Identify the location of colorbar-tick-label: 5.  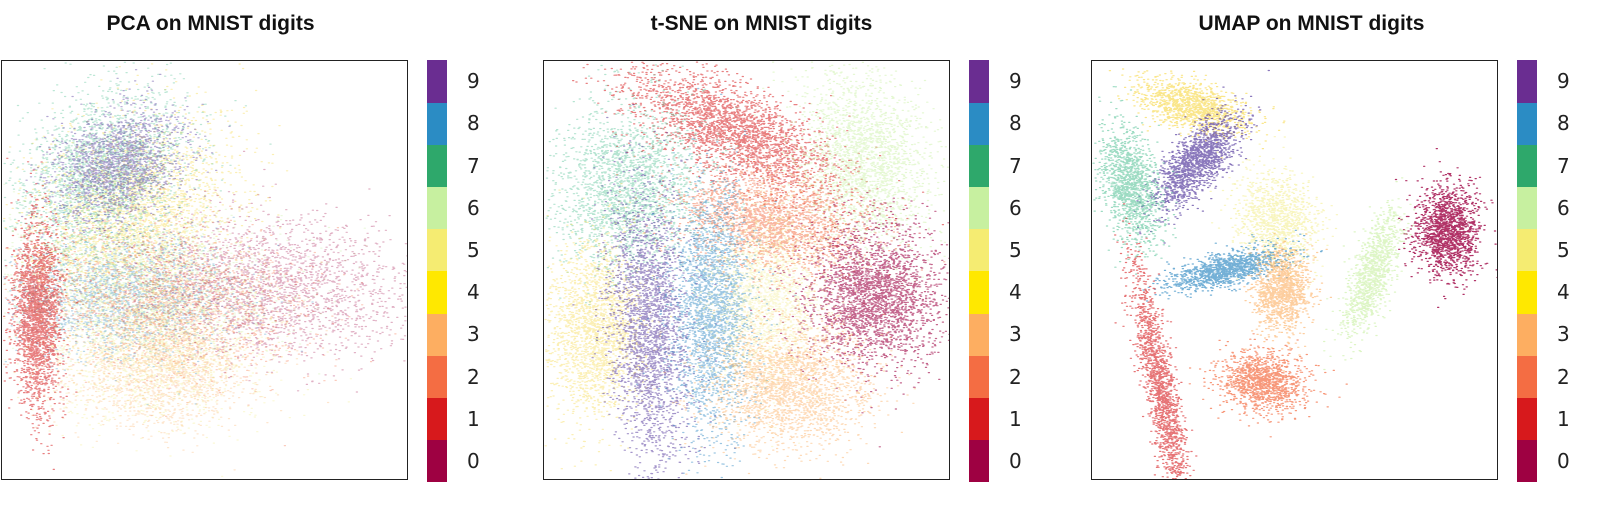
(473, 249).